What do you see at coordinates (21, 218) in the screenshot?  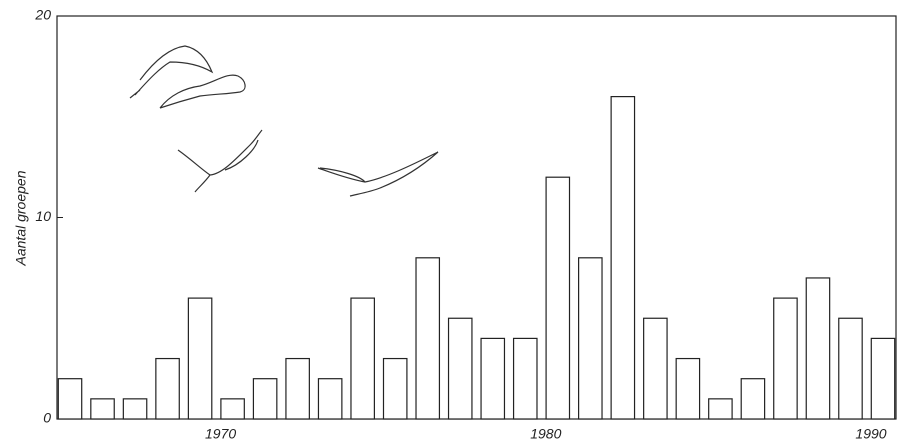 I see `y-axis-label: Aantal groepen` at bounding box center [21, 218].